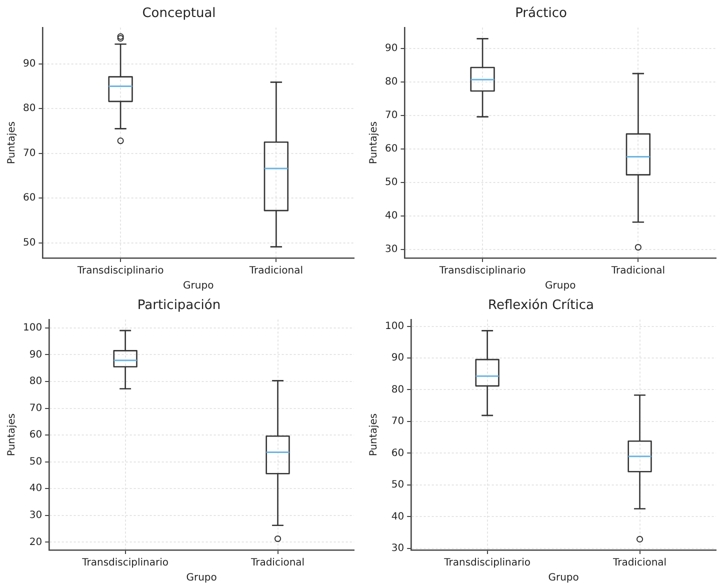 This screenshot has height=584, width=724. I want to click on y-tick-label: 20, so click(35, 542).